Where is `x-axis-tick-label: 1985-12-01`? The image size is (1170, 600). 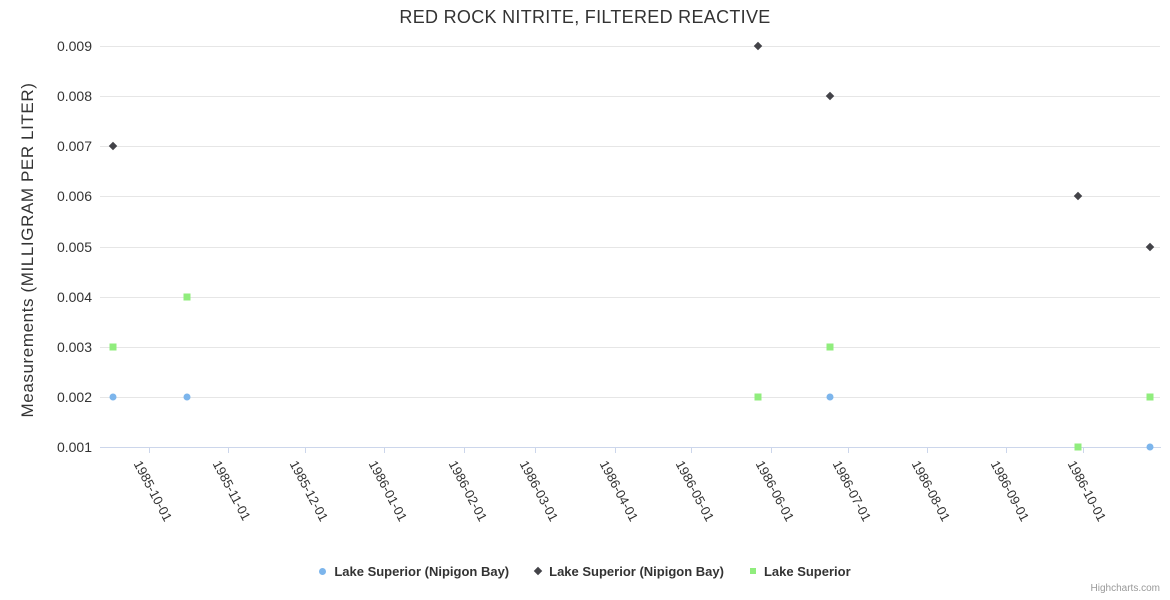 x-axis-tick-label: 1985-12-01 is located at coordinates (309, 491).